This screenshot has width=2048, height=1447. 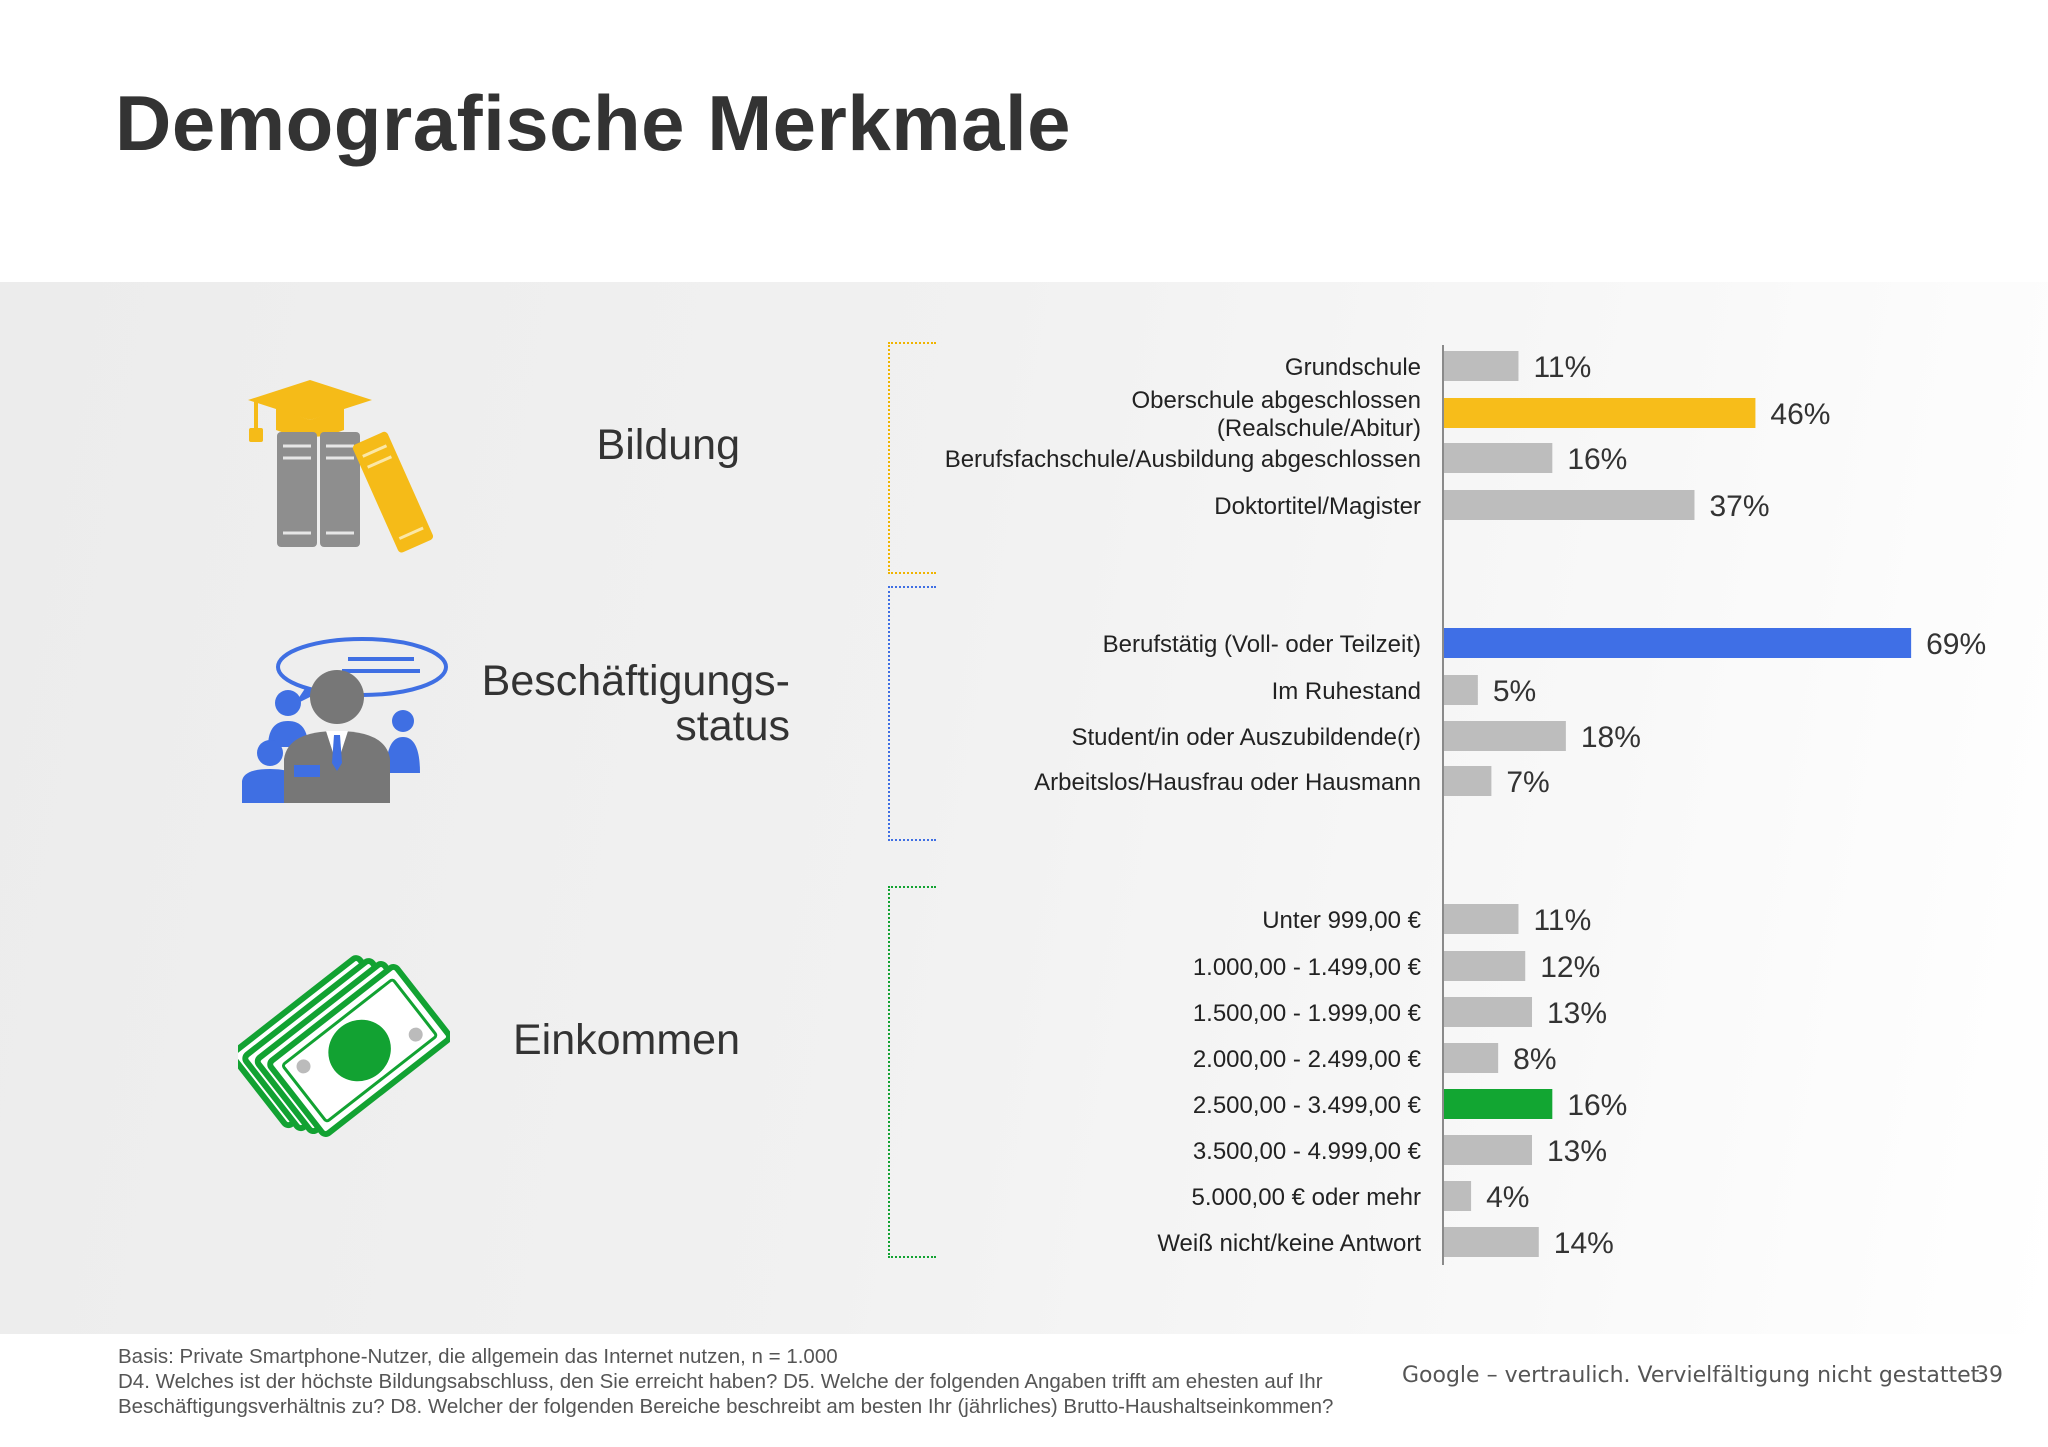 What do you see at coordinates (1956, 644) in the screenshot?
I see `data-label: 69%` at bounding box center [1956, 644].